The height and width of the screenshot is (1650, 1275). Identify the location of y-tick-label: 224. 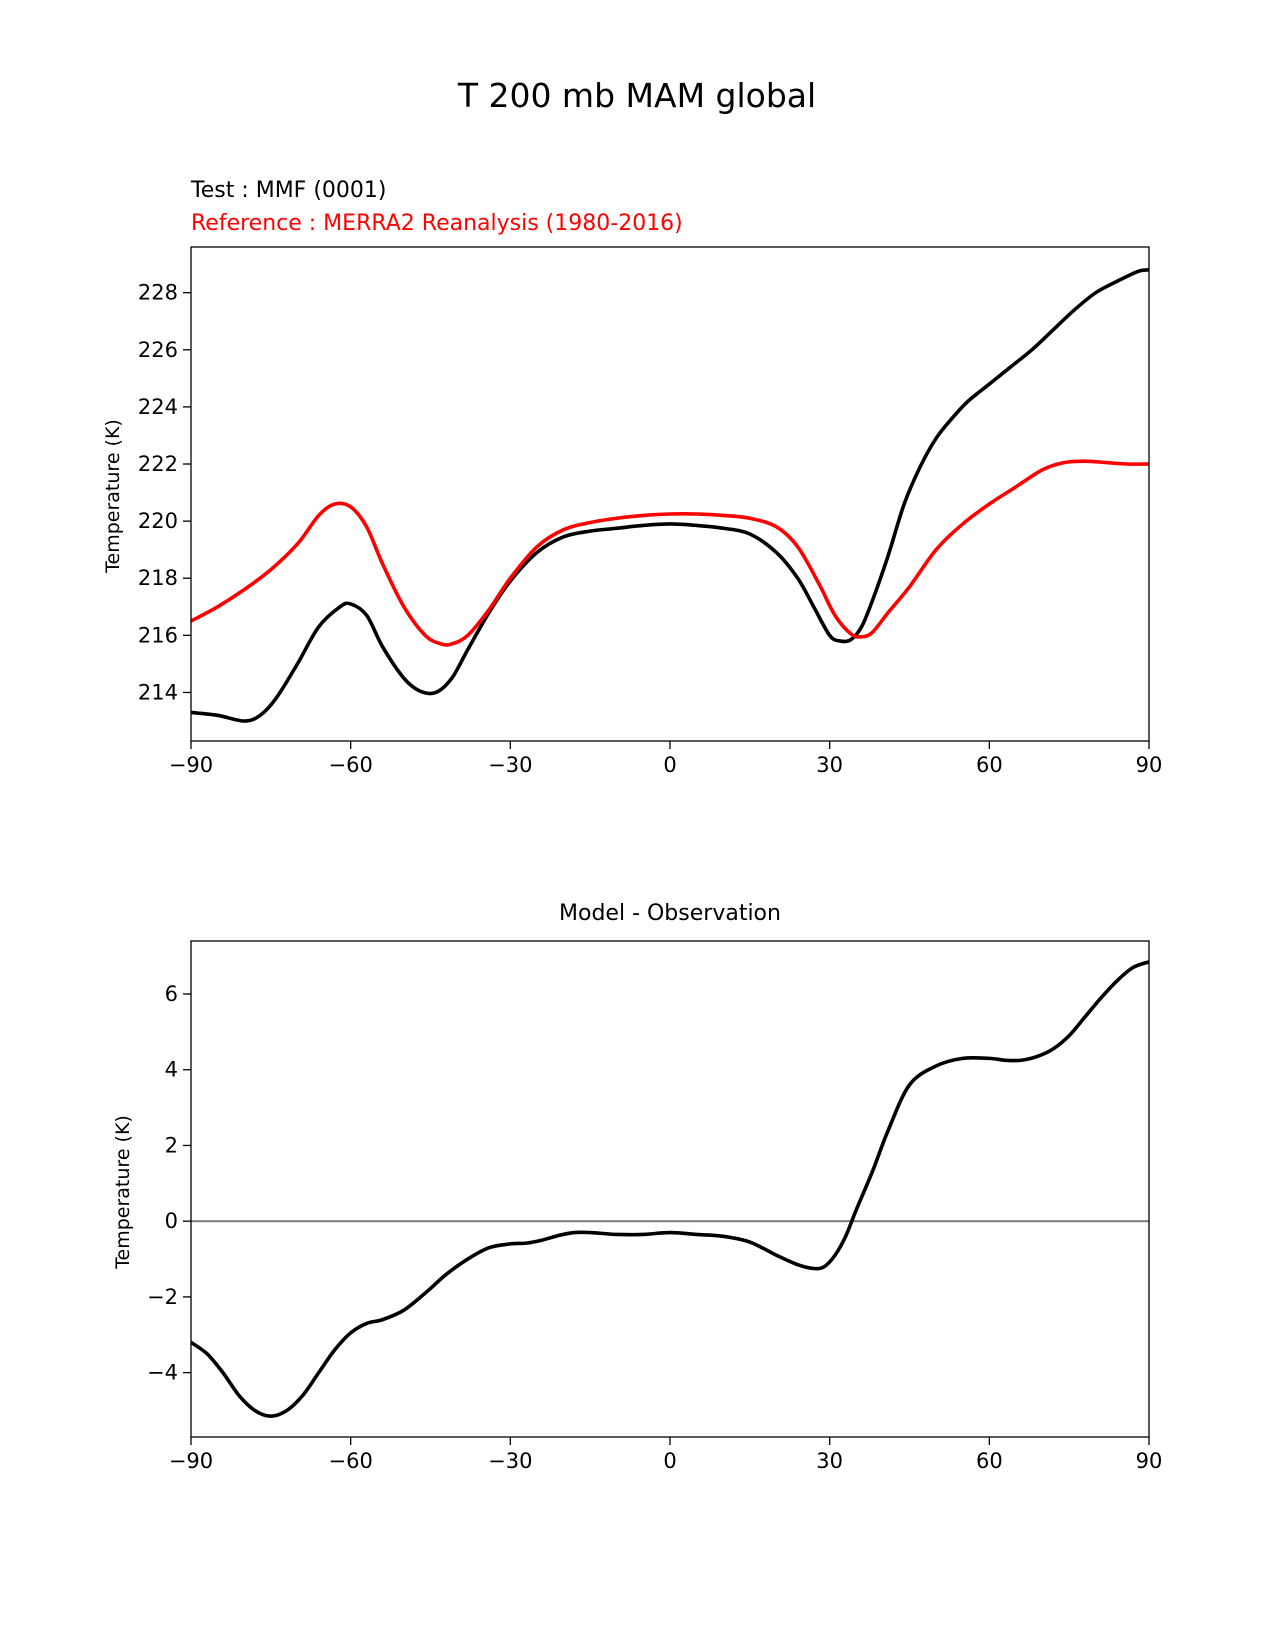
(158, 407).